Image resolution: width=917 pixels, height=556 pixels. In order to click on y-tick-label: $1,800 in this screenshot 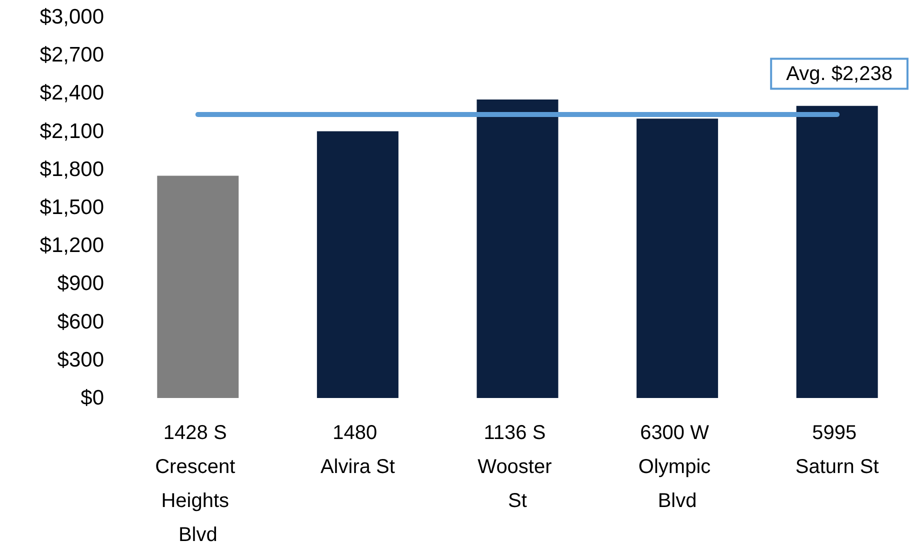, I will do `click(72, 169)`.